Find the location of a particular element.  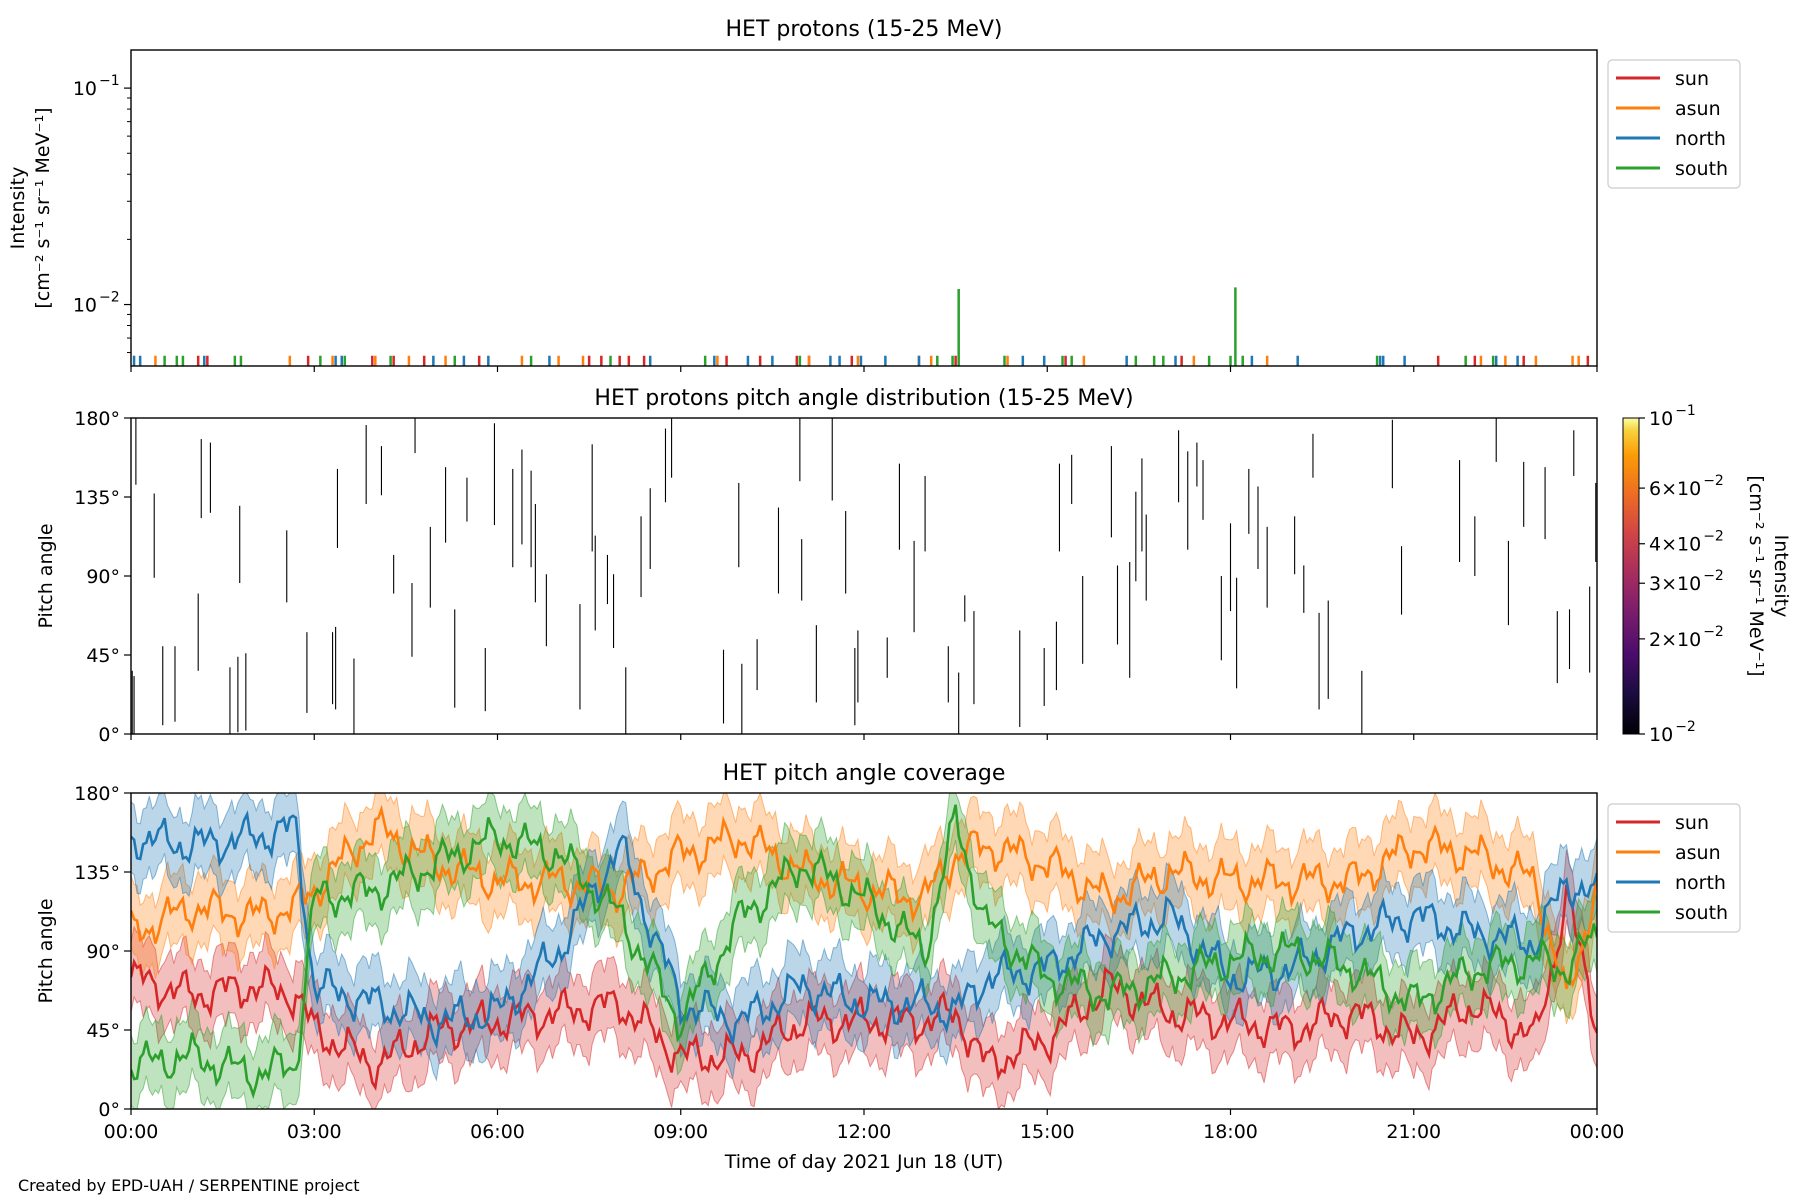

coverage-legend-label-asun: asun is located at coordinates (1698, 853).